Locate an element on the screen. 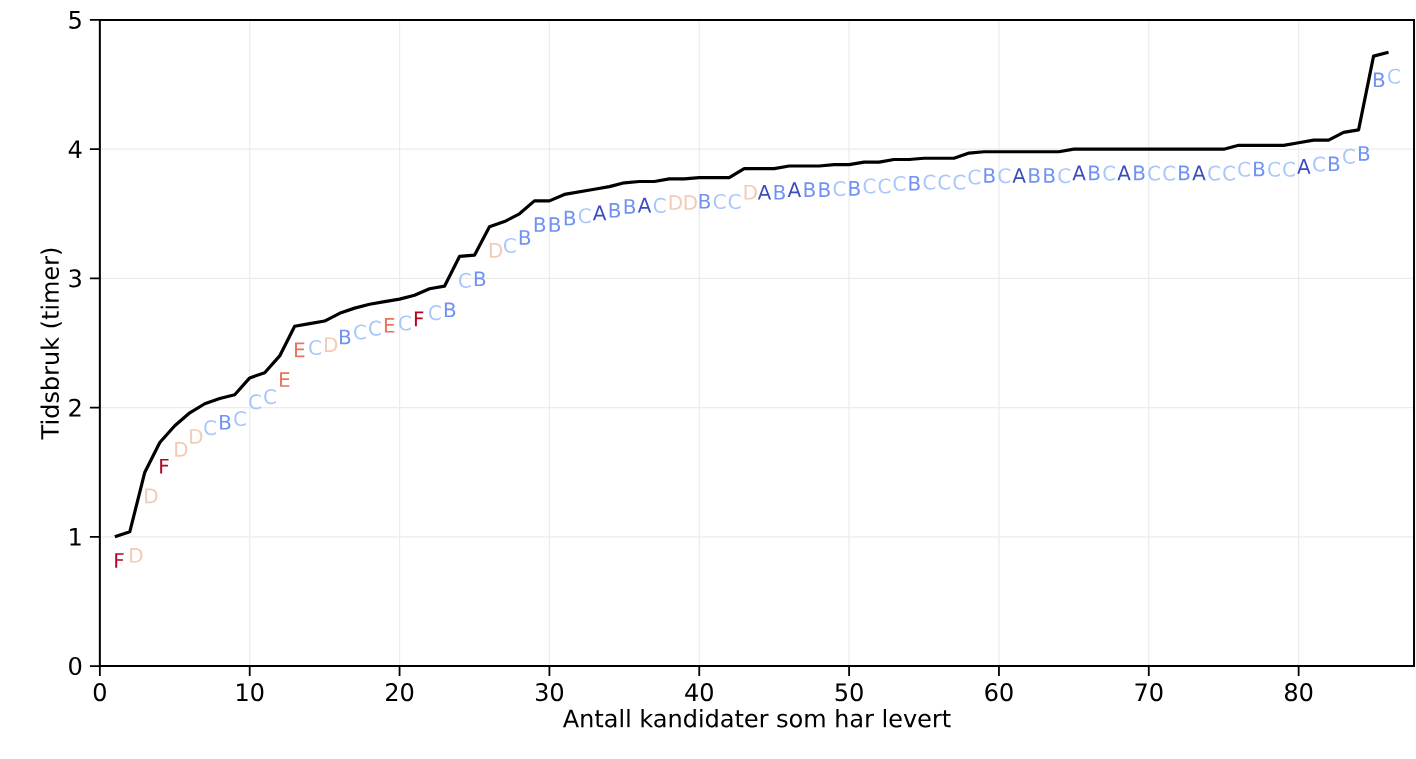 The image size is (1416, 759). x-tick-label: 70 is located at coordinates (1149, 692).